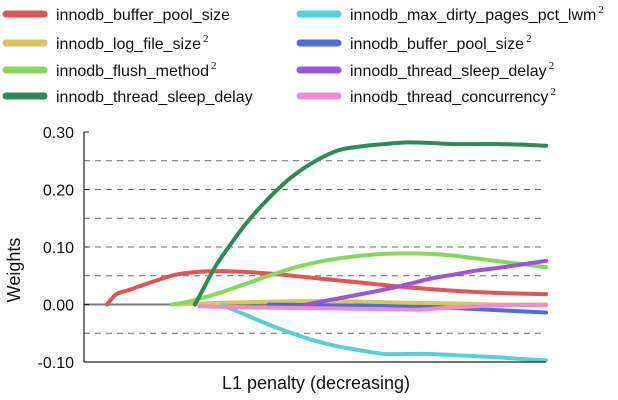 Image resolution: width=618 pixels, height=400 pixels. What do you see at coordinates (453, 96) in the screenshot?
I see `legend-label: innodb_thread_concurrency 2` at bounding box center [453, 96].